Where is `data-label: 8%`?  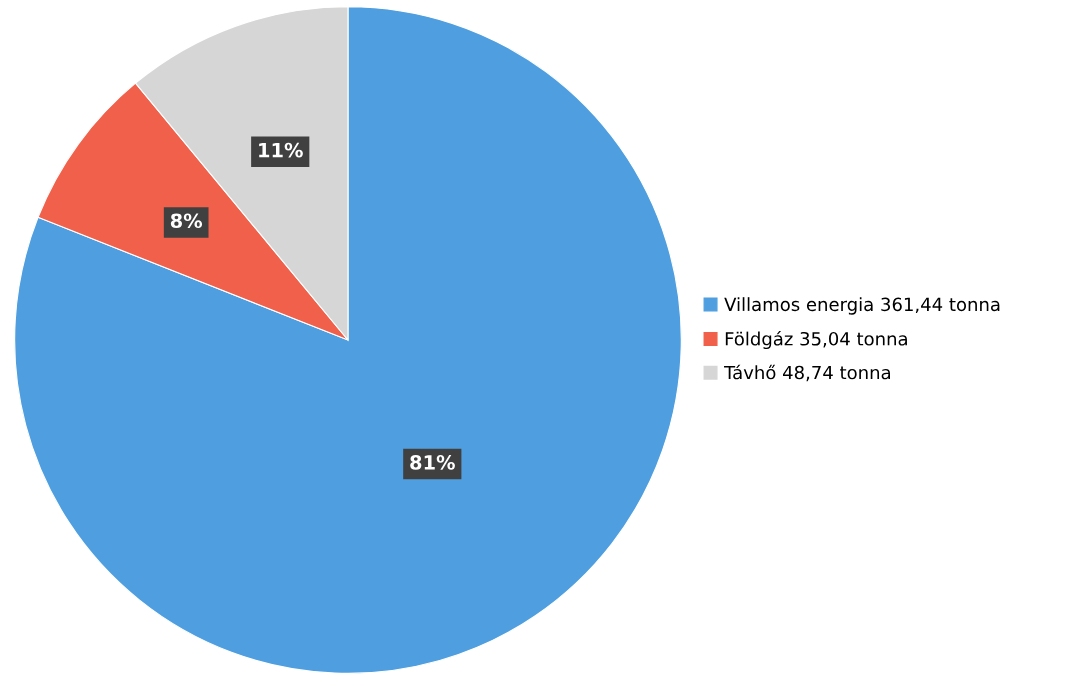 data-label: 8% is located at coordinates (186, 221).